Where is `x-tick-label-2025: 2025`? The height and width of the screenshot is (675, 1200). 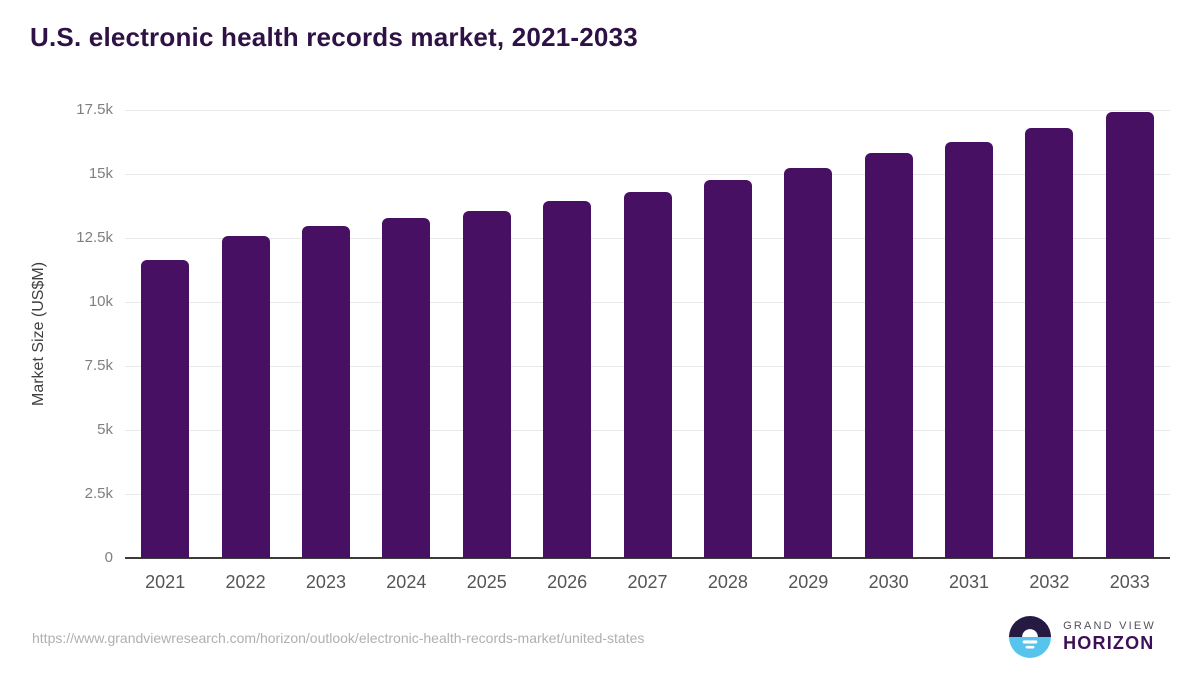
x-tick-label-2025: 2025 is located at coordinates (486, 582).